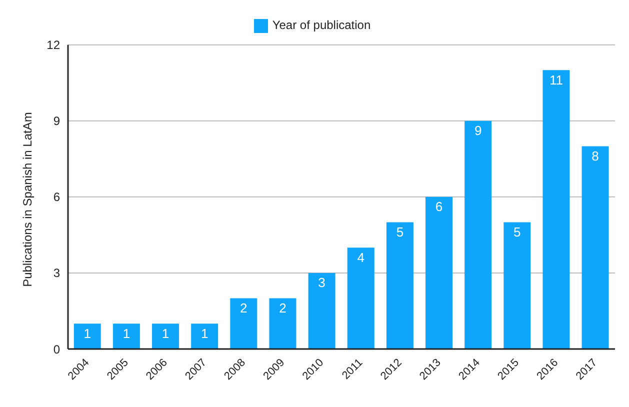 This screenshot has height=407, width=629. I want to click on y-axis-title: Publications in Spanish in LatAm, so click(27, 199).